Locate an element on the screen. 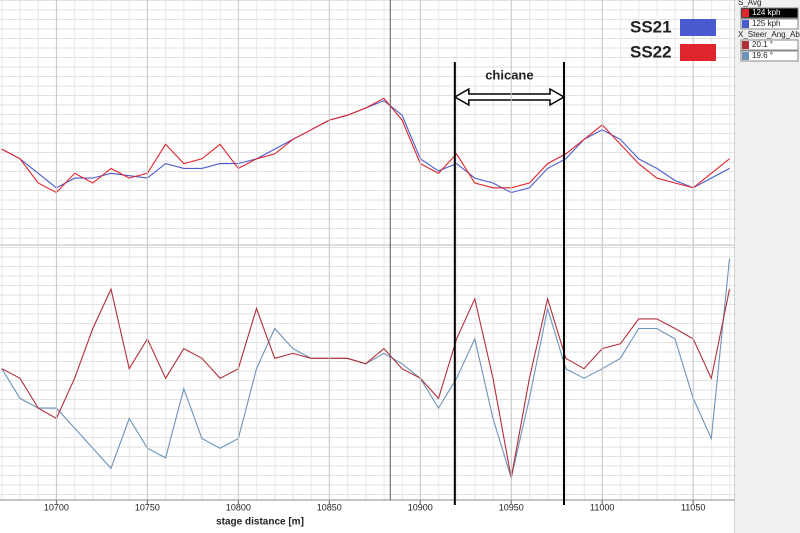 Image resolution: width=800 pixels, height=533 pixels. channel-name: X_Steer_Ang_Abs is located at coordinates (769, 34).